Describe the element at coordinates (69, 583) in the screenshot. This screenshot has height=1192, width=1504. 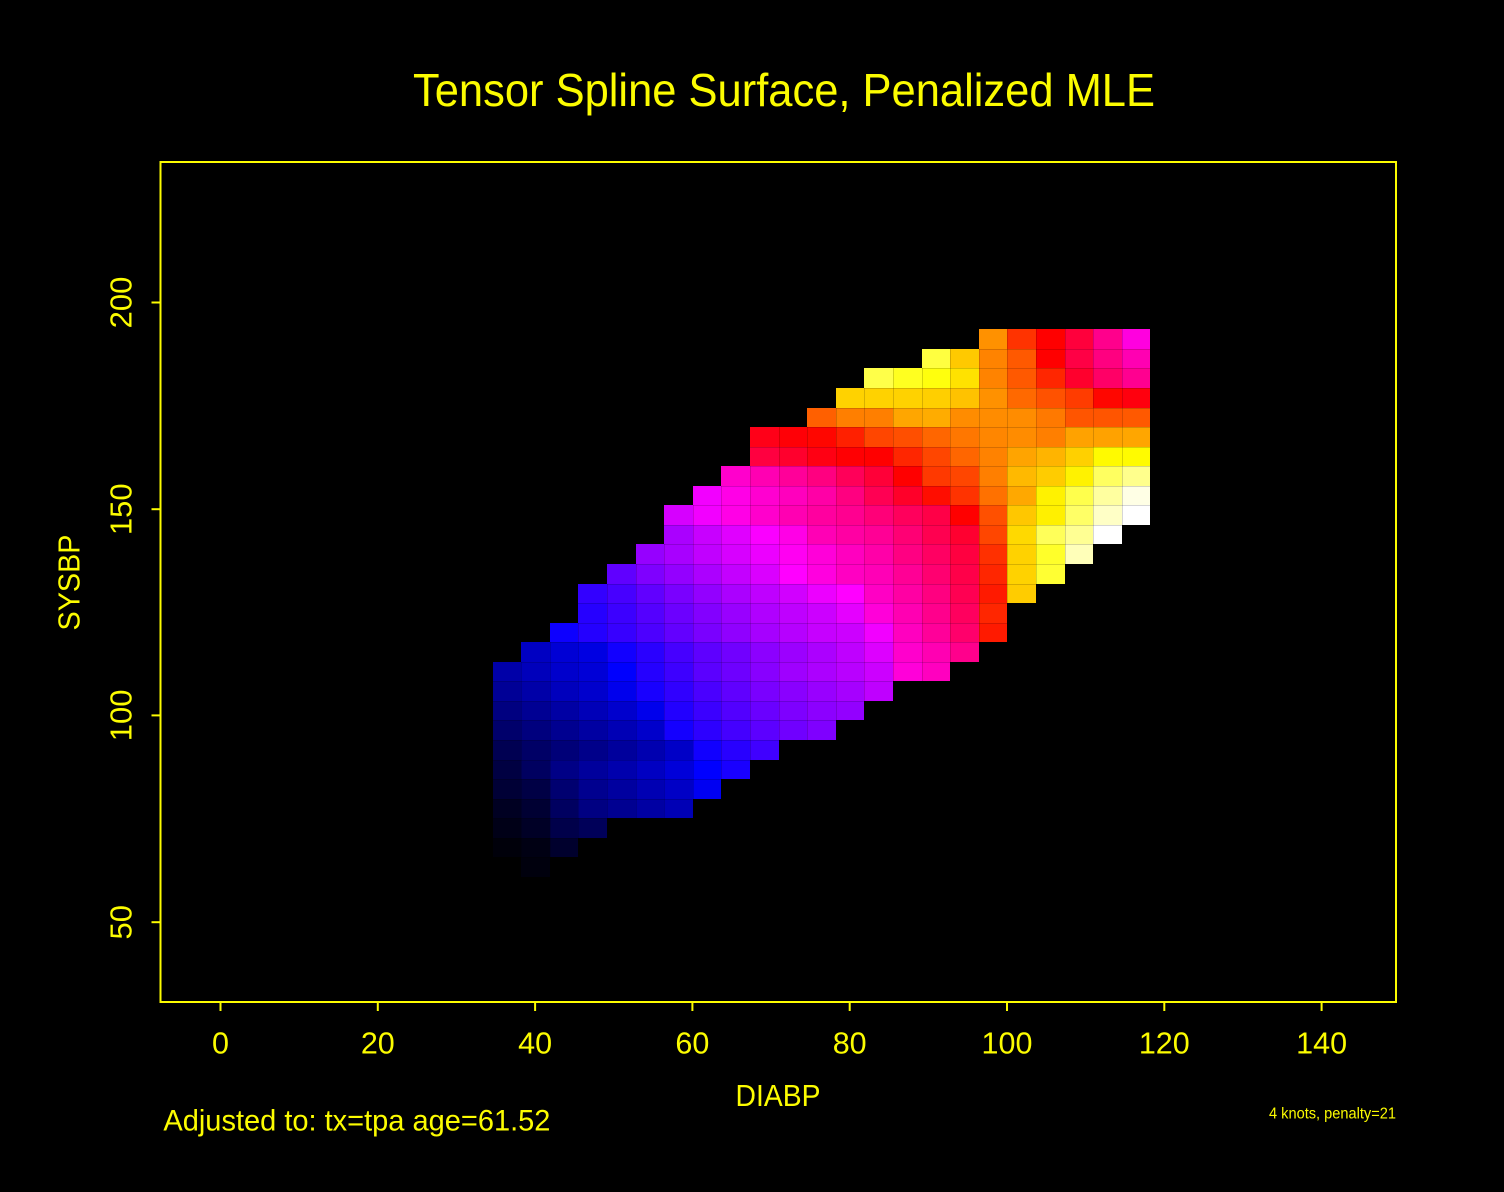
I see `svg-text: SYSBP` at that location.